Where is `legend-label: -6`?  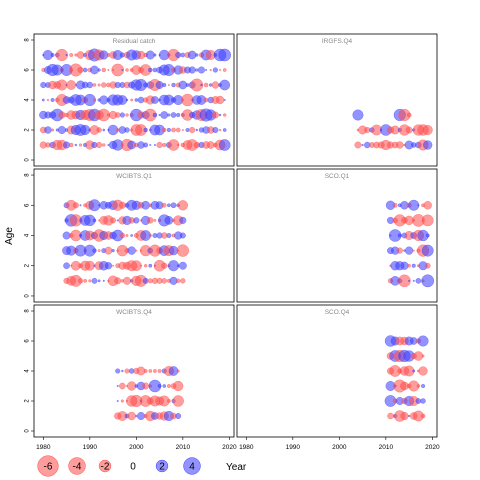
legend-label: -6 is located at coordinates (48, 467).